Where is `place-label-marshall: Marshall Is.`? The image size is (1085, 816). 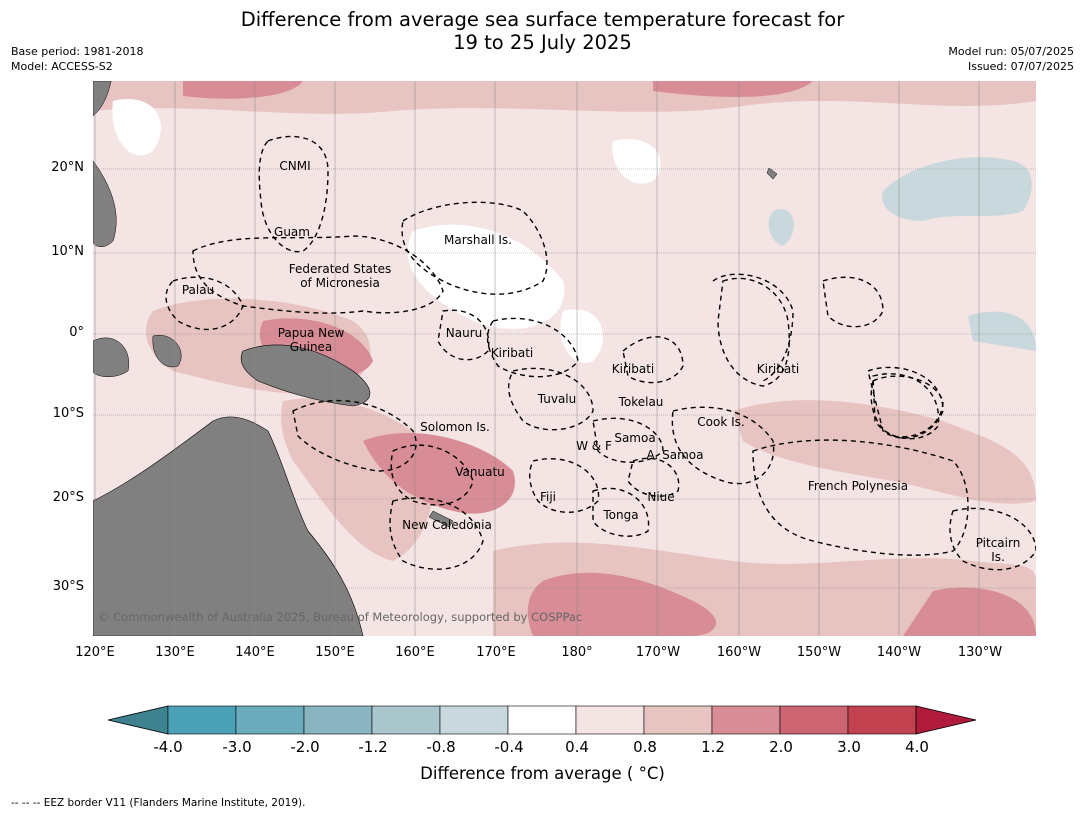
place-label-marshall: Marshall Is. is located at coordinates (478, 240).